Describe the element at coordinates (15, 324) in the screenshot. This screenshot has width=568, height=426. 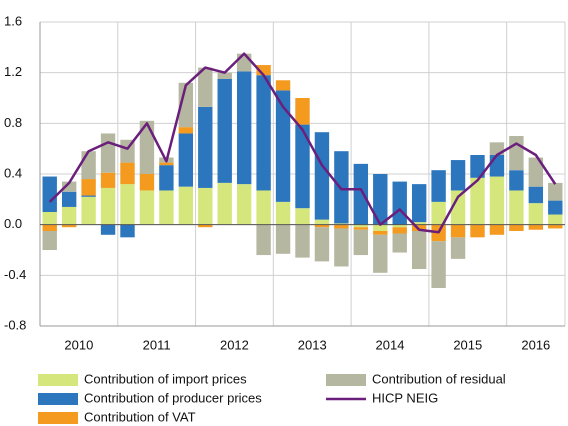
I see `y-tick-label: -0.8` at that location.